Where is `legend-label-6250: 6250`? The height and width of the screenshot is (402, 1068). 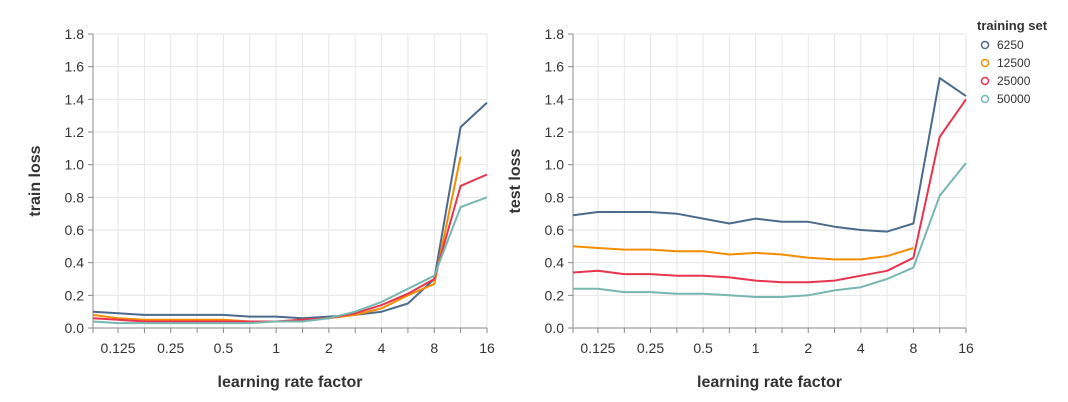
legend-label-6250: 6250 is located at coordinates (1010, 45).